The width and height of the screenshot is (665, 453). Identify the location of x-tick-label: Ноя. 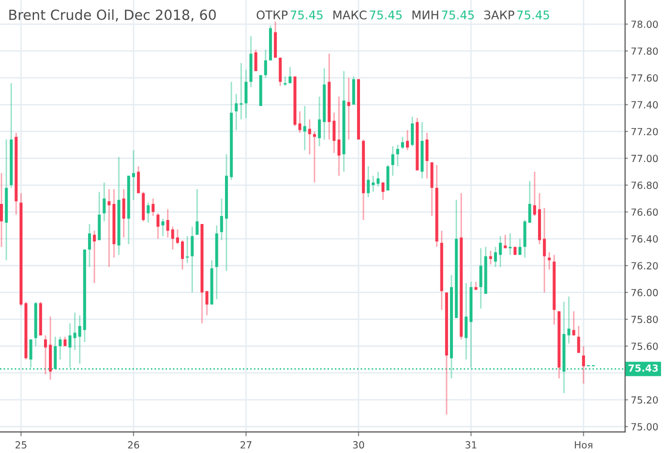
(583, 445).